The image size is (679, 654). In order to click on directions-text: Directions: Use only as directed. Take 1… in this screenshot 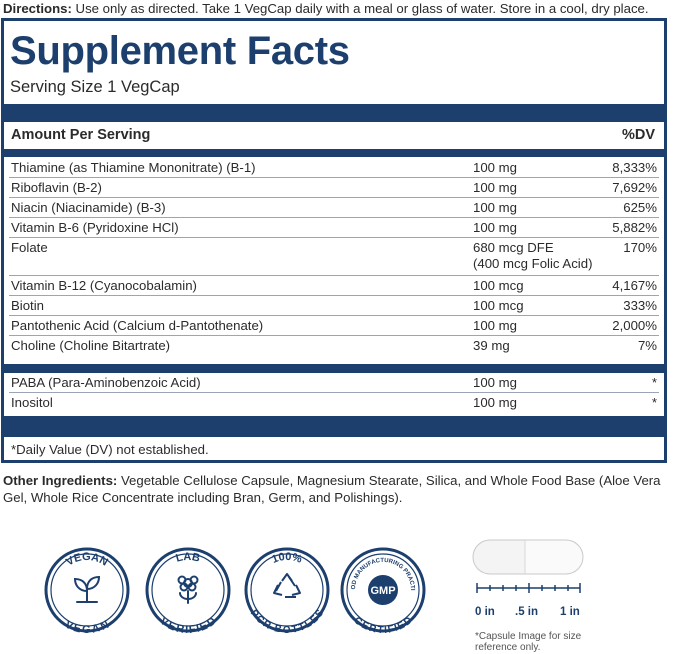, I will do `click(341, 9)`.